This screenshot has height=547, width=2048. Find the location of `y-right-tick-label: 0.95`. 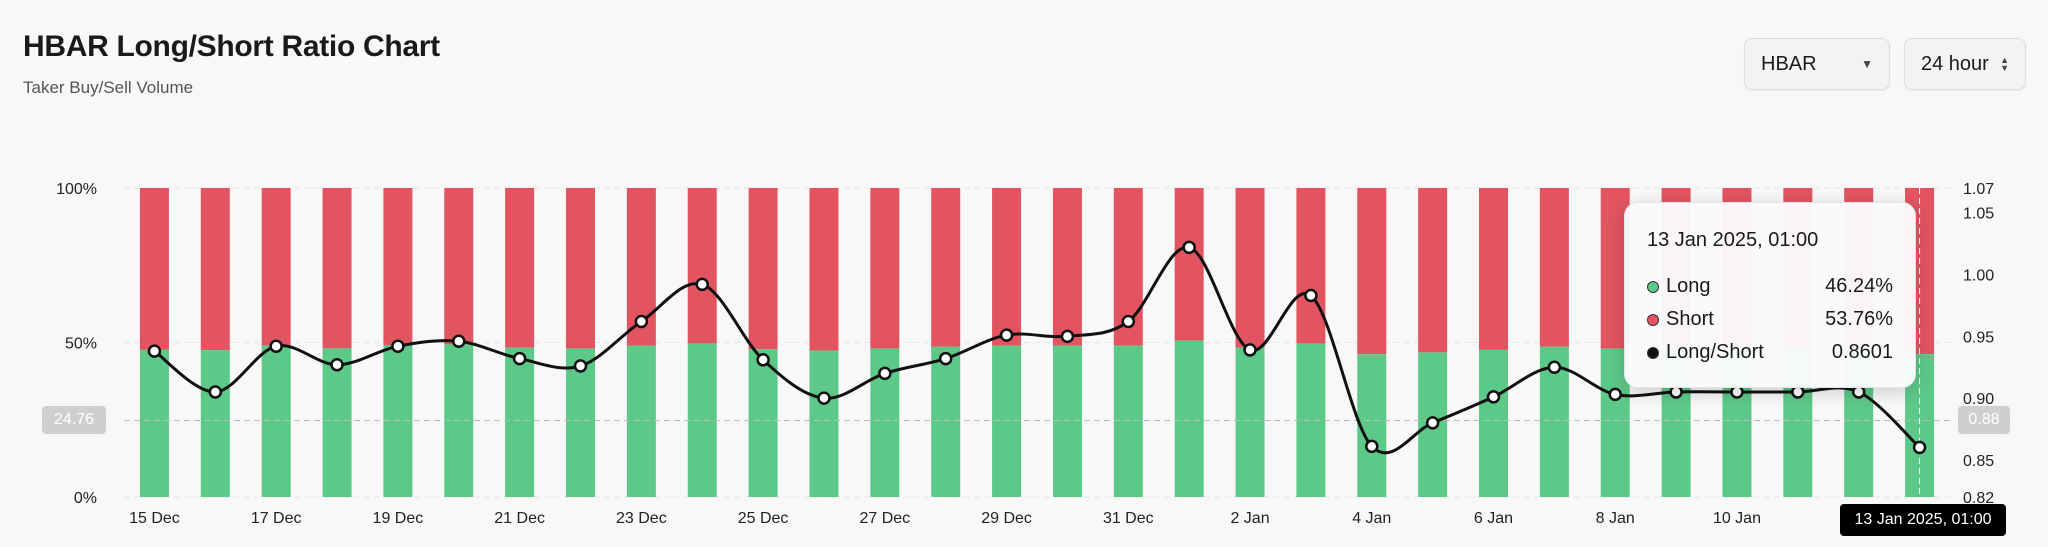

y-right-tick-label: 0.95 is located at coordinates (1978, 337).